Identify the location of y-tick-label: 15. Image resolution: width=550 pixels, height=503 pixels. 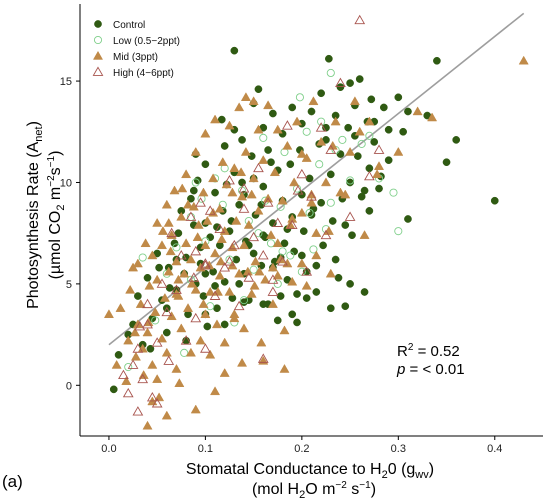
(66, 82).